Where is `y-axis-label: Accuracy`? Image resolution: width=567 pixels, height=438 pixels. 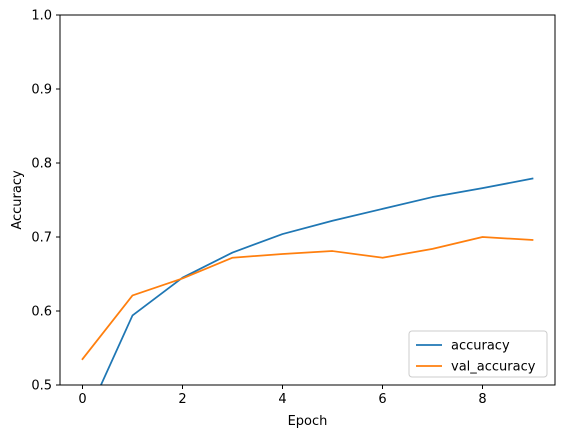 y-axis-label: Accuracy is located at coordinates (17, 200).